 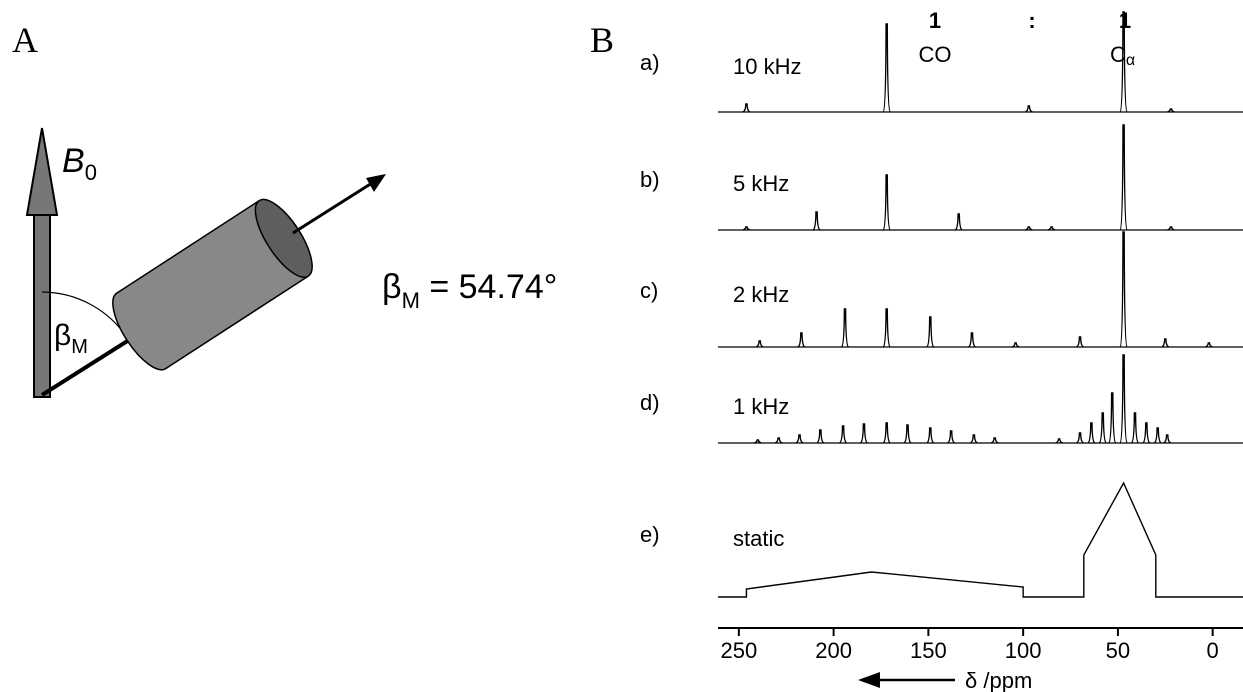 I want to click on magic-angle: βM = 54.74°, so click(x=469, y=290).